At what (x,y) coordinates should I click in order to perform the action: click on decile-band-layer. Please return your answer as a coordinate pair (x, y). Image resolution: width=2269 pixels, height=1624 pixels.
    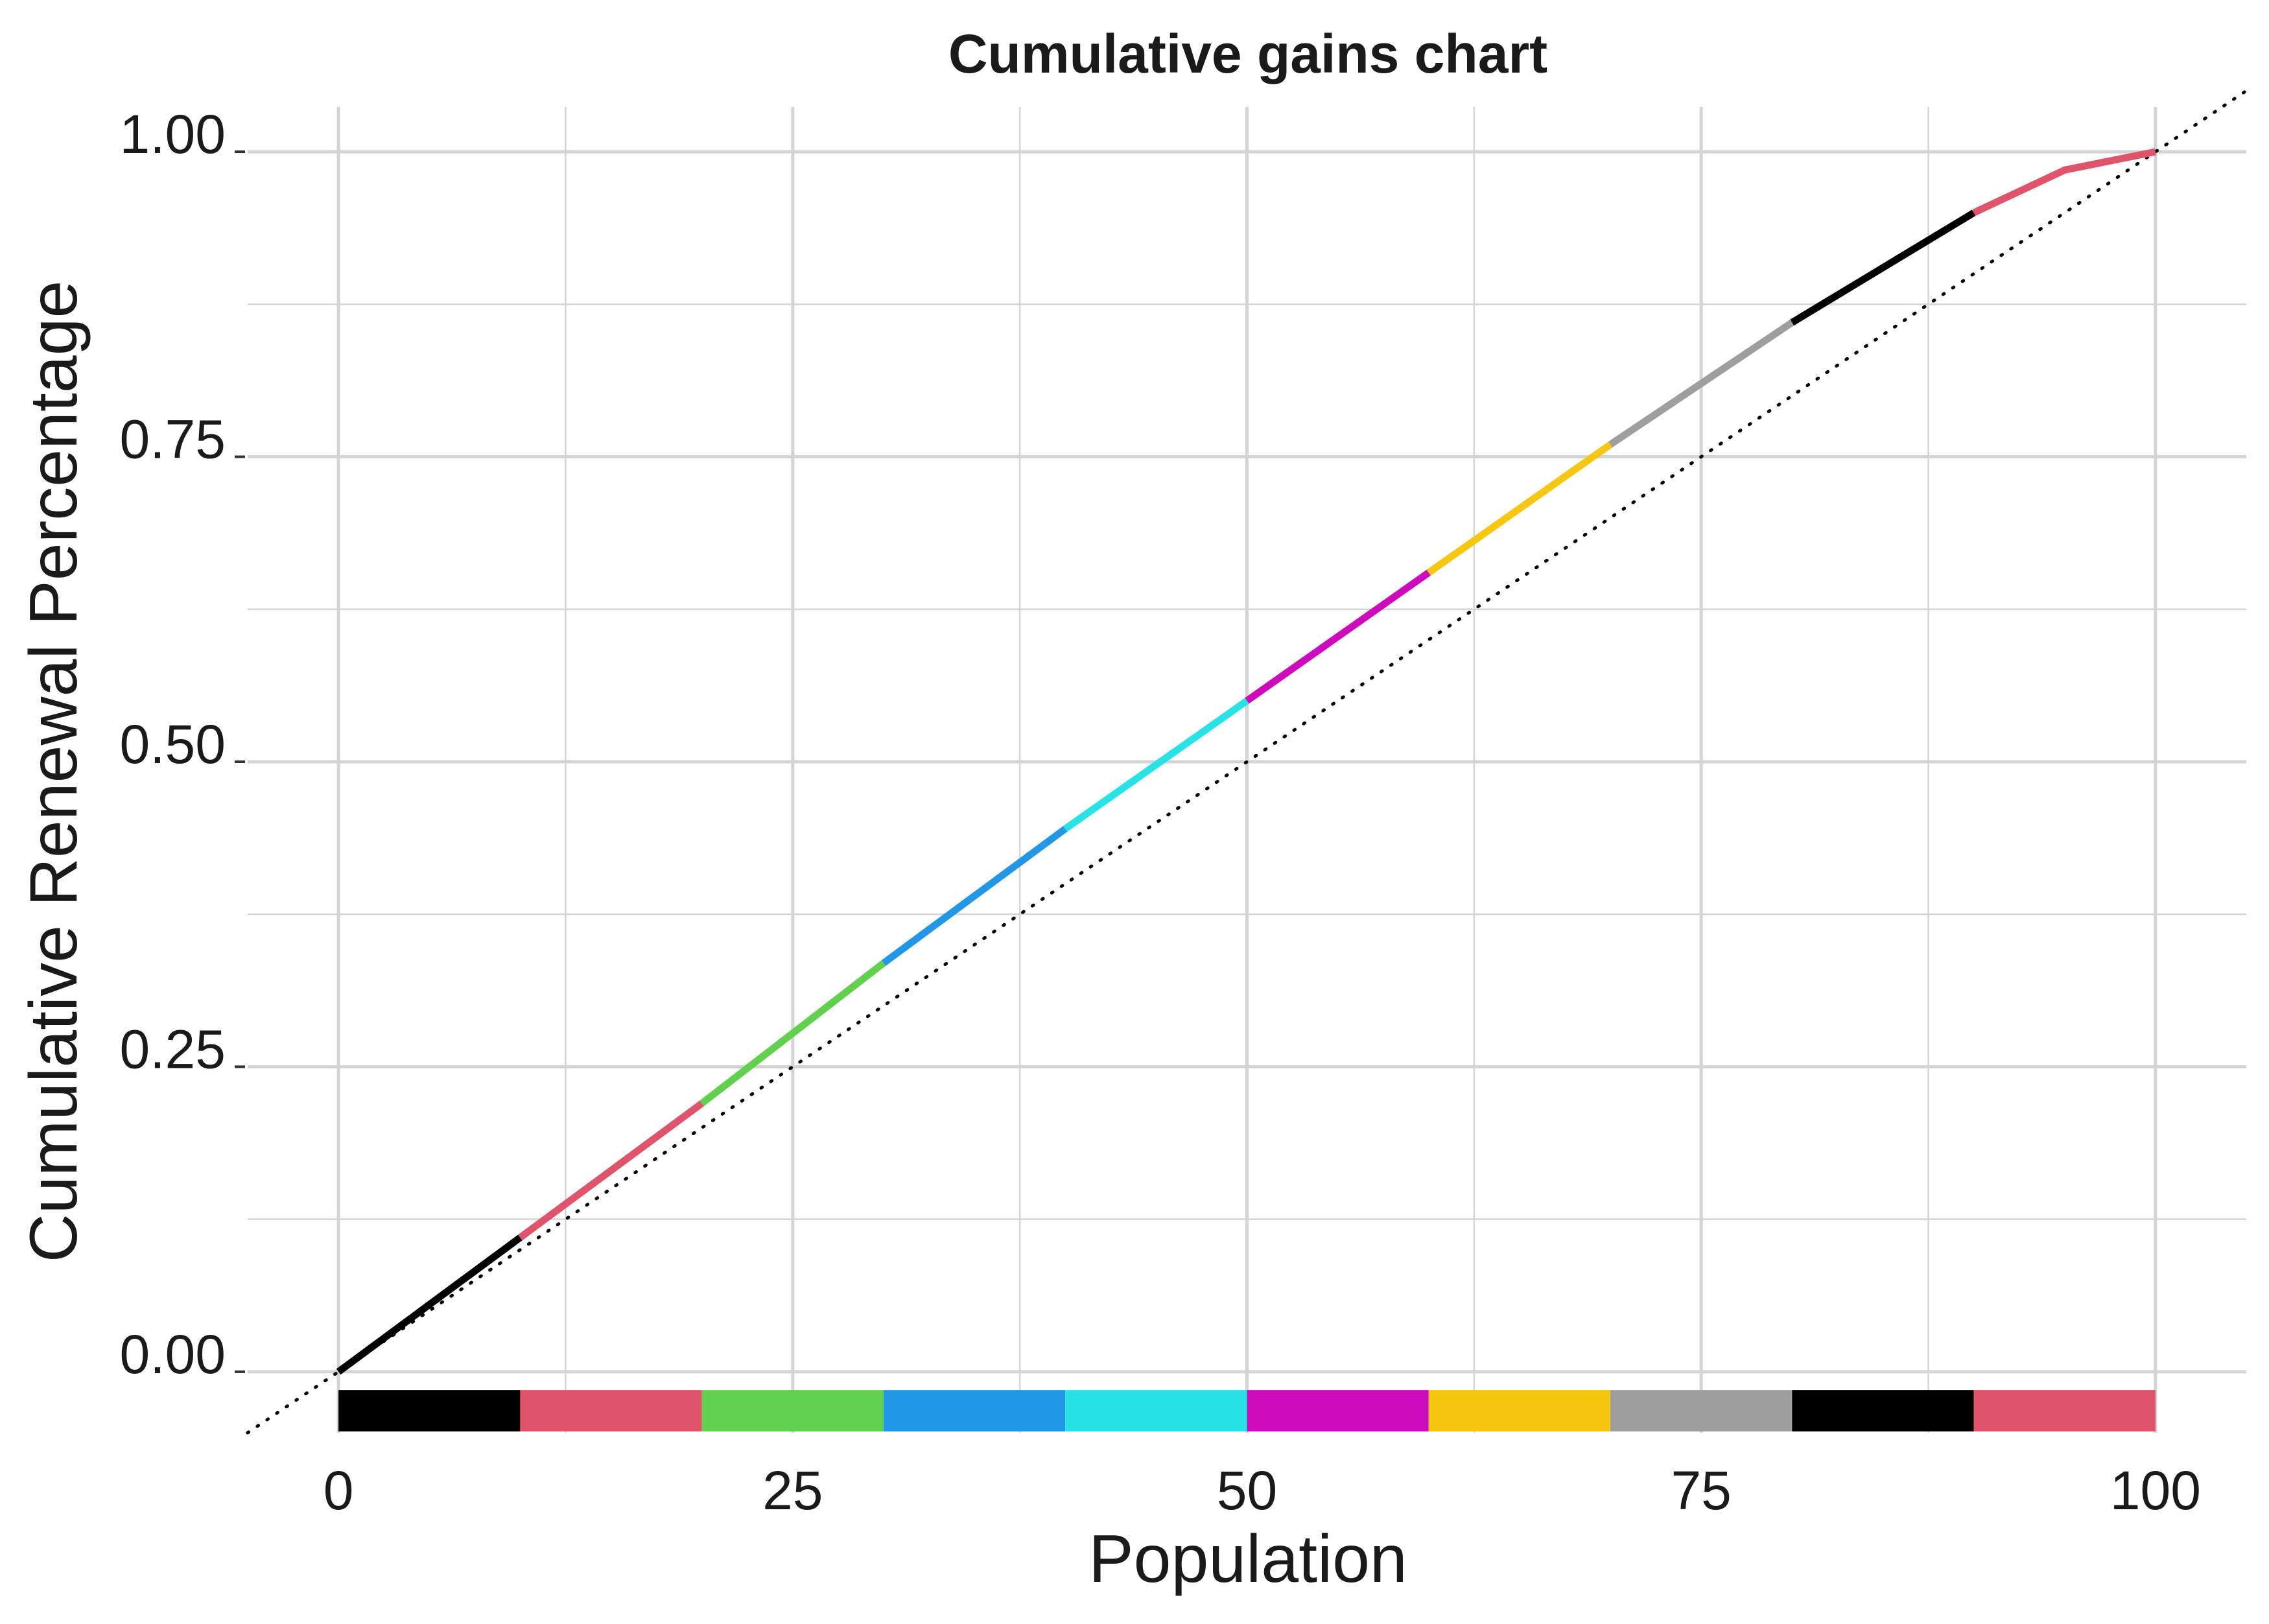
    Looking at the image, I should click on (1247, 1410).